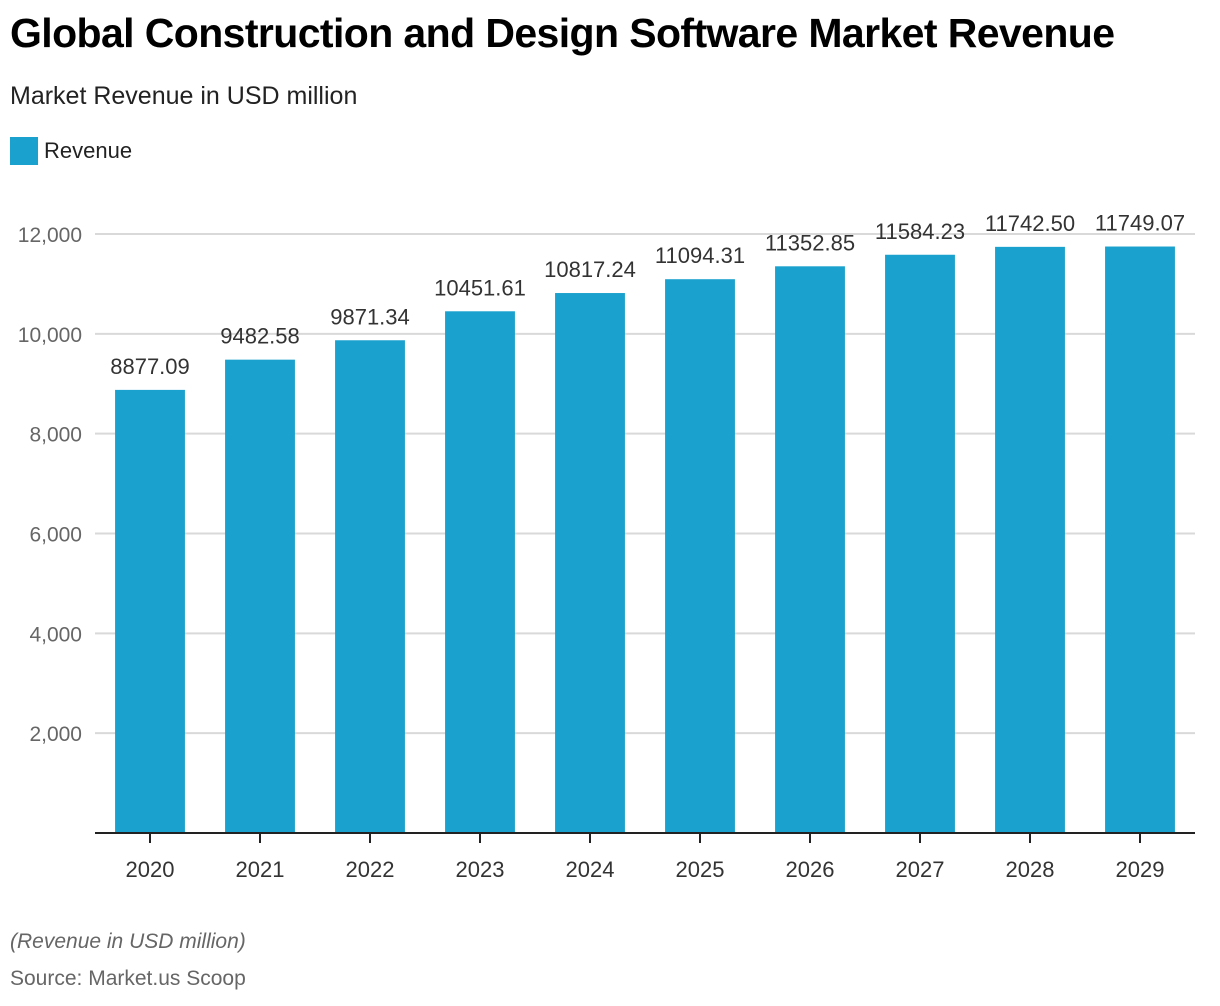 This screenshot has width=1220, height=1006. Describe the element at coordinates (55, 435) in the screenshot. I see `y-tick-label: 8,000` at that location.